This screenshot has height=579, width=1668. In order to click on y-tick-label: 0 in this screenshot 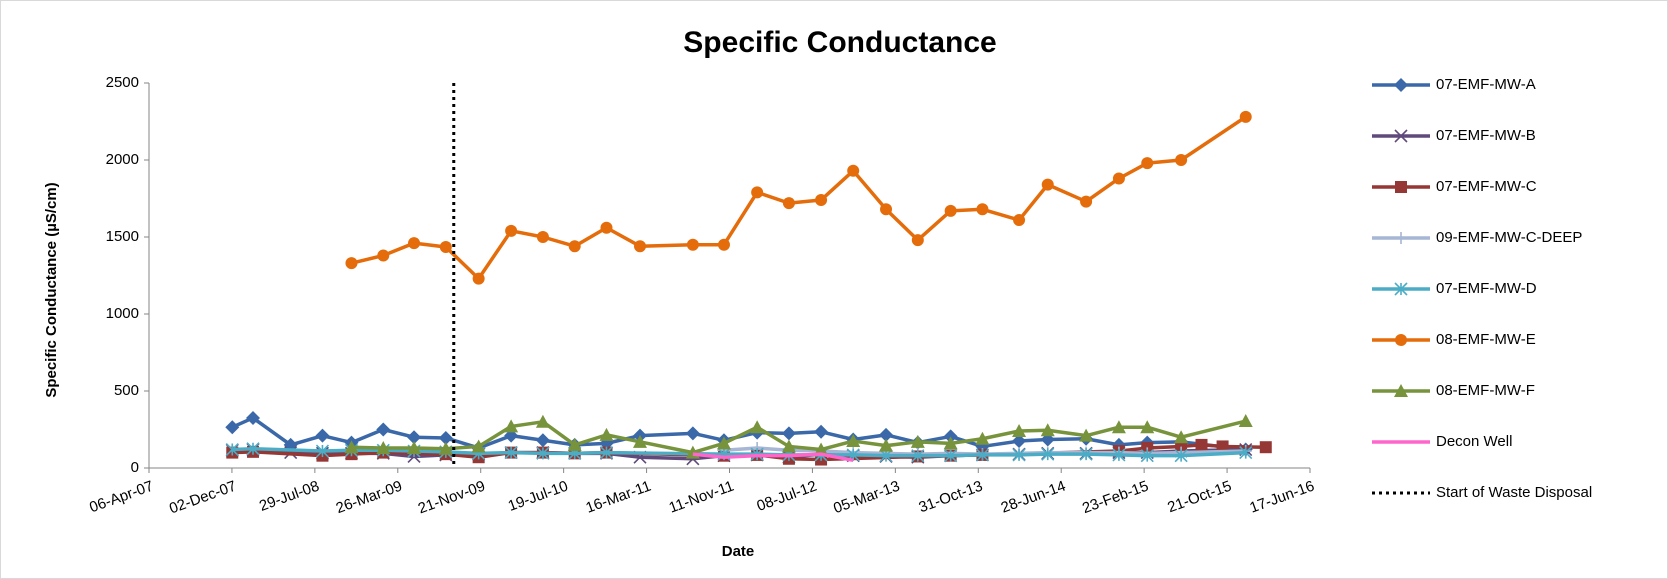, I will do `click(135, 467)`.